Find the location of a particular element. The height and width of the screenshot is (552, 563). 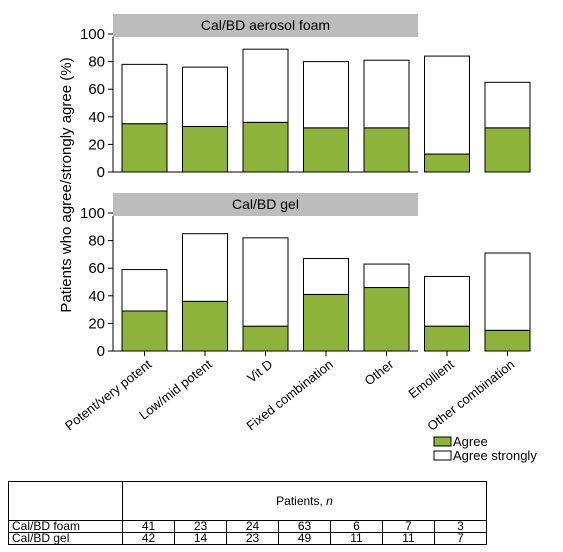

table-row-label: Cal/BD gel is located at coordinates (65, 538).